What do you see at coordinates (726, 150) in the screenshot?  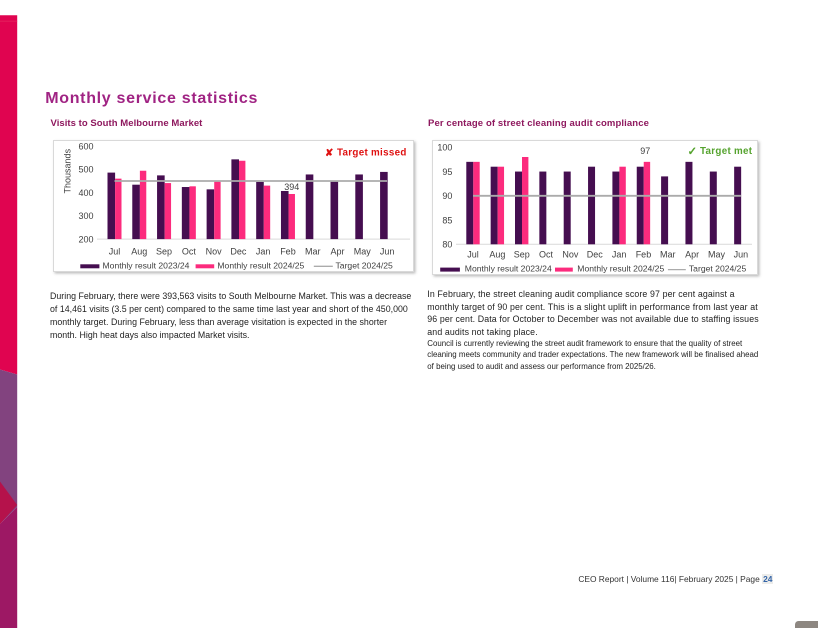 I see `svg-text: Target met` at bounding box center [726, 150].